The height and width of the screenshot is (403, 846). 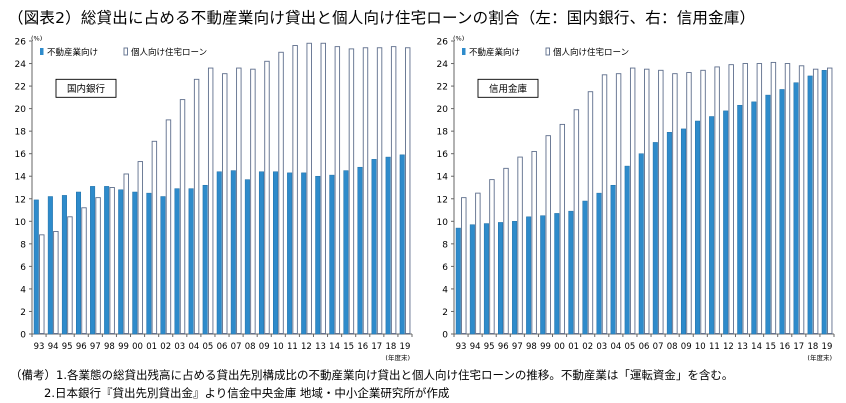 I want to click on x-tick-label: 11, so click(x=714, y=347).